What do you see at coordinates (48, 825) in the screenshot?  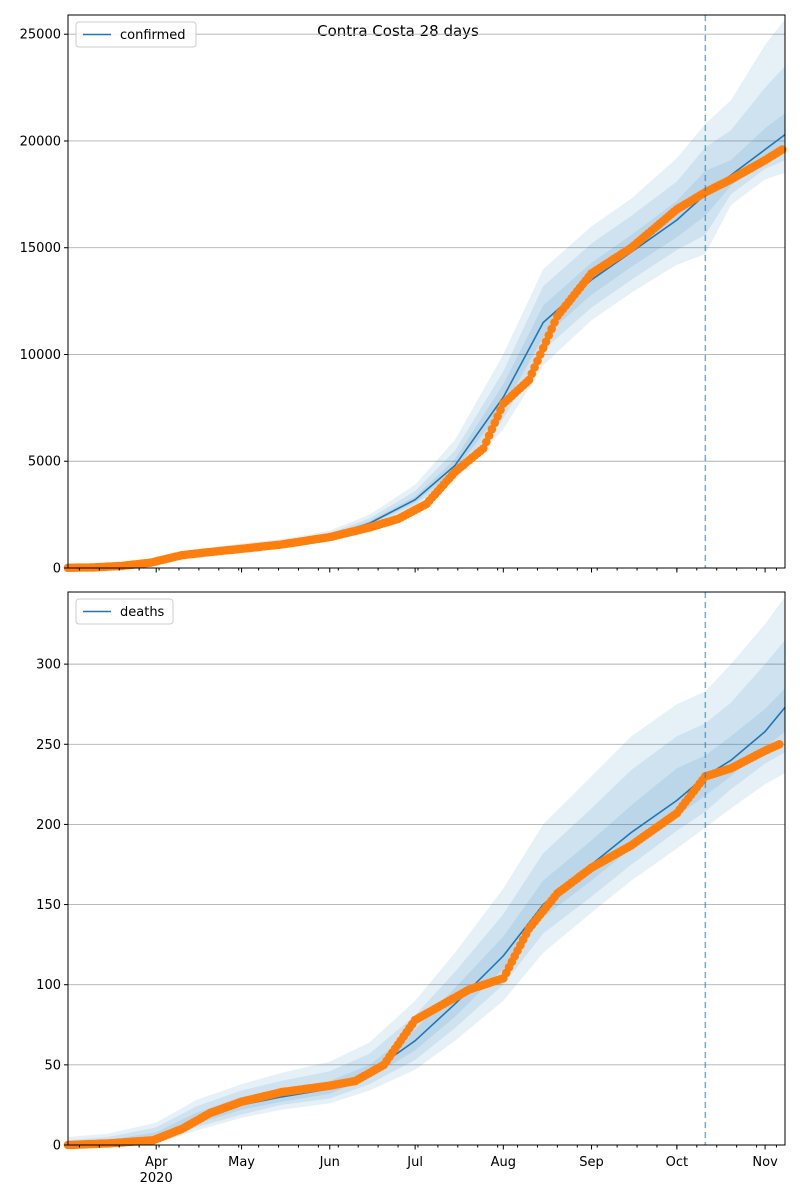 I see `y-tick-label: 200` at bounding box center [48, 825].